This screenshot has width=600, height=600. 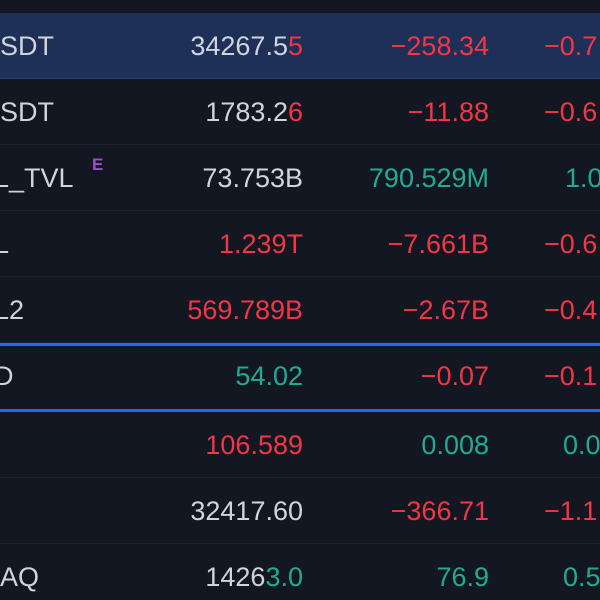 What do you see at coordinates (254, 445) in the screenshot?
I see `last-price: 106.589` at bounding box center [254, 445].